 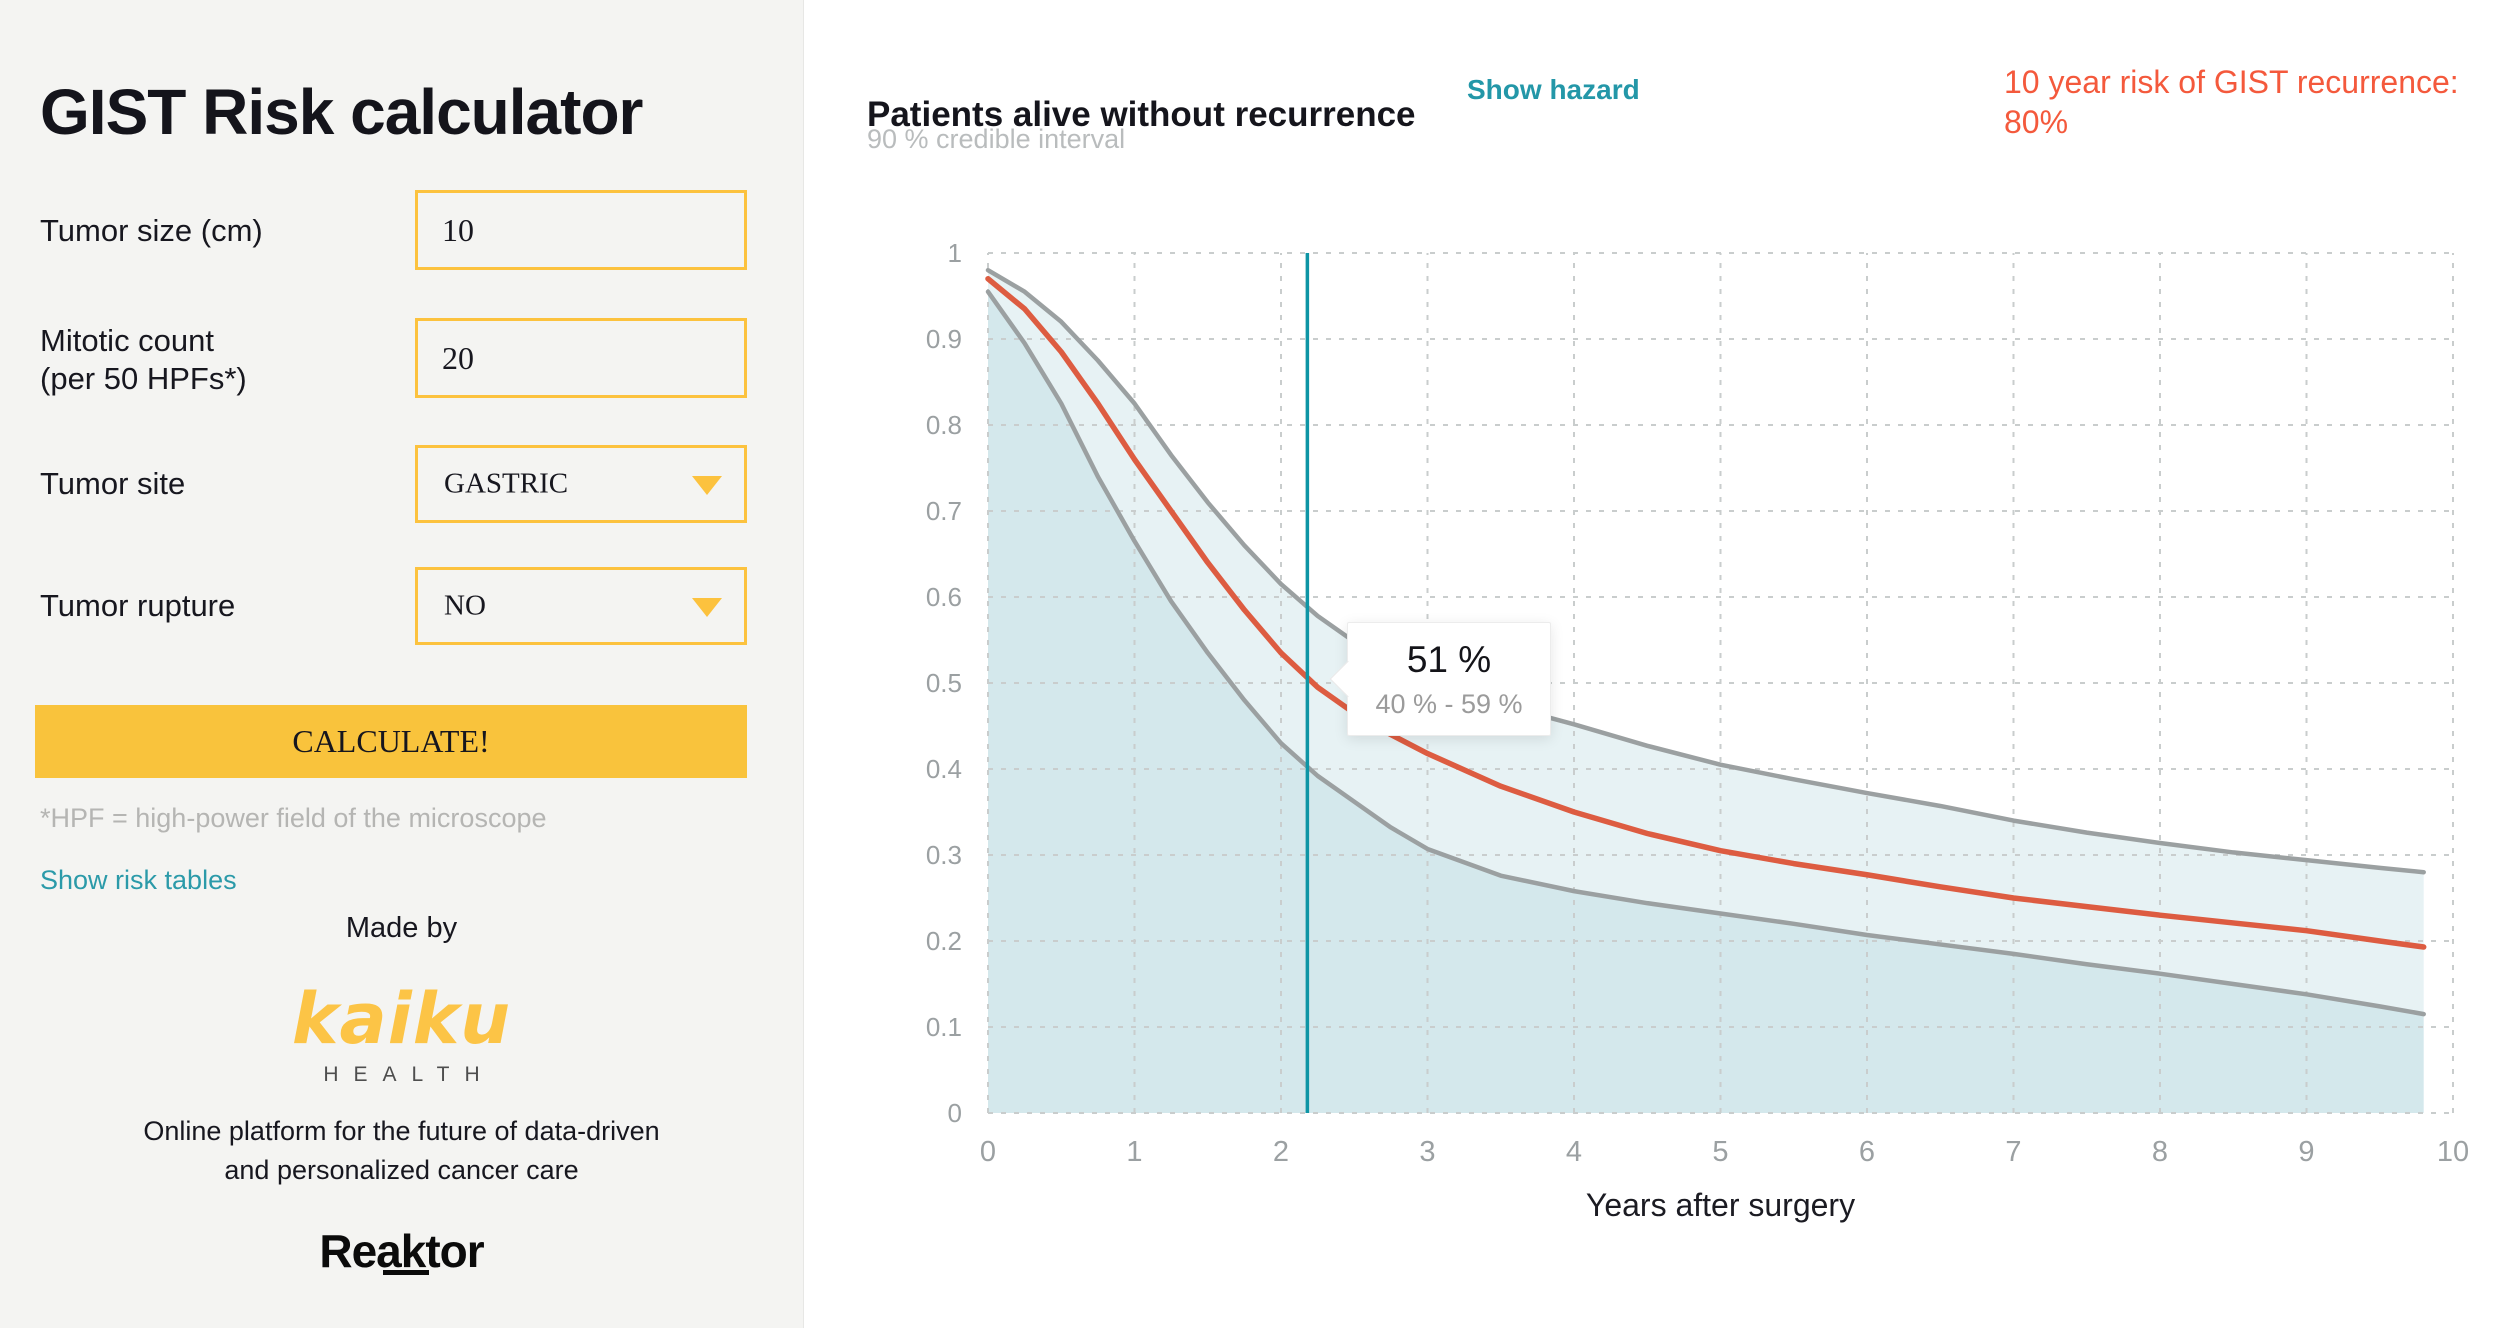 What do you see at coordinates (138, 880) in the screenshot?
I see `show-risk-tables-link: Show risk tables` at bounding box center [138, 880].